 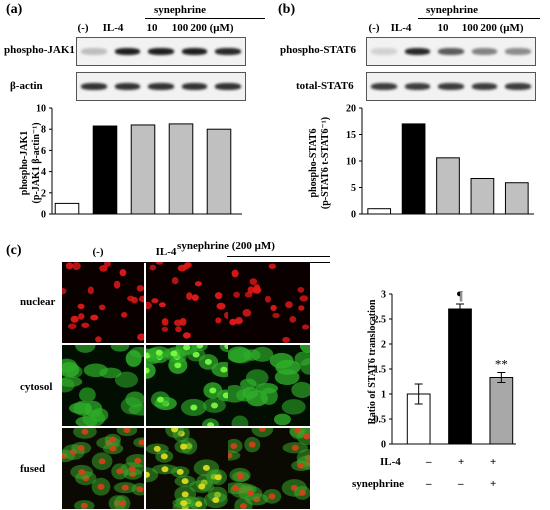 I want to click on blot-beta-actin, so click(x=161, y=86).